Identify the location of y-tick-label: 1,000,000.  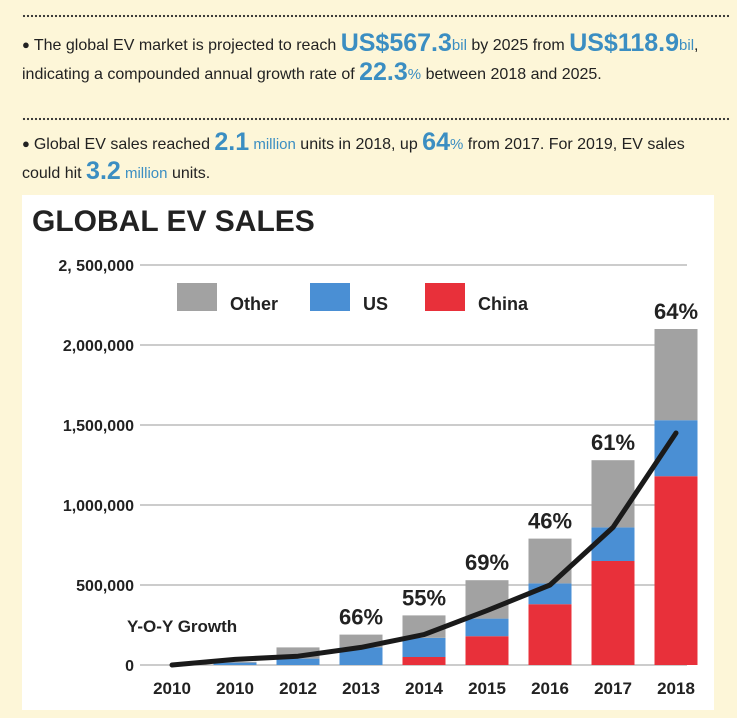
(98, 506).